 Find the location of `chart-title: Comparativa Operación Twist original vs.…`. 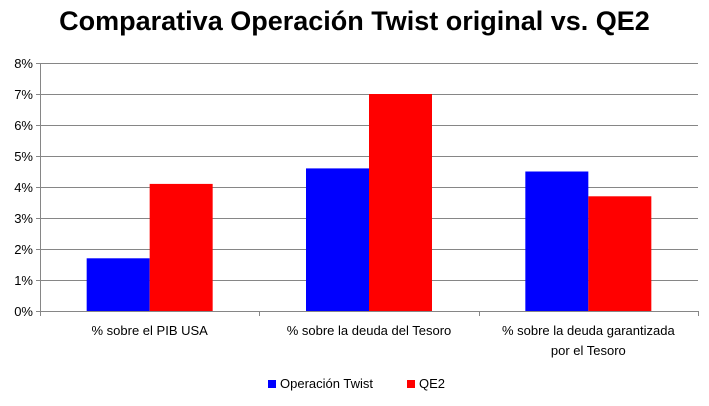

chart-title: Comparativa Operación Twist original vs.… is located at coordinates (354, 21).